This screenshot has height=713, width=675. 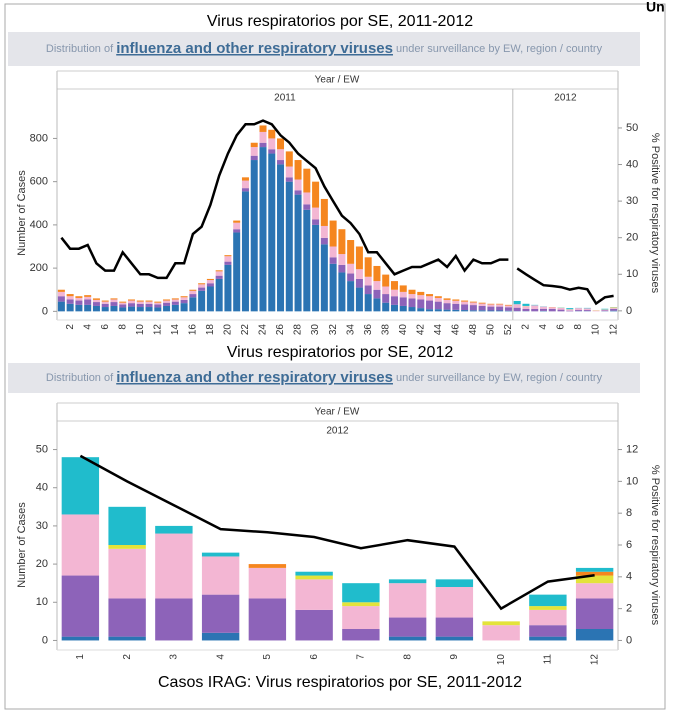 I want to click on x-tick-label: 22, so click(x=245, y=330).